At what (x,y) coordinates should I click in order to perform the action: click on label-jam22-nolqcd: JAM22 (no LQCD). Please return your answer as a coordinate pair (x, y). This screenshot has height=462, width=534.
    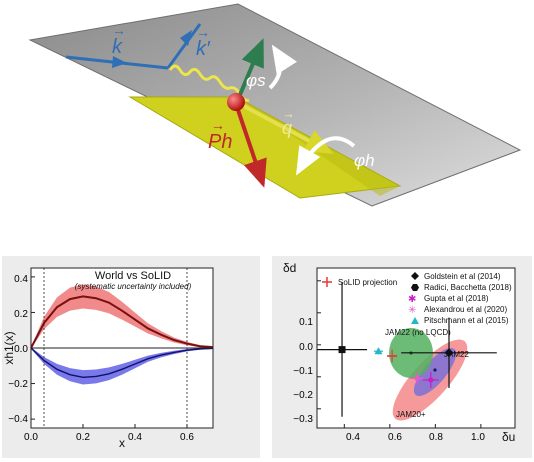
    Looking at the image, I should click on (418, 332).